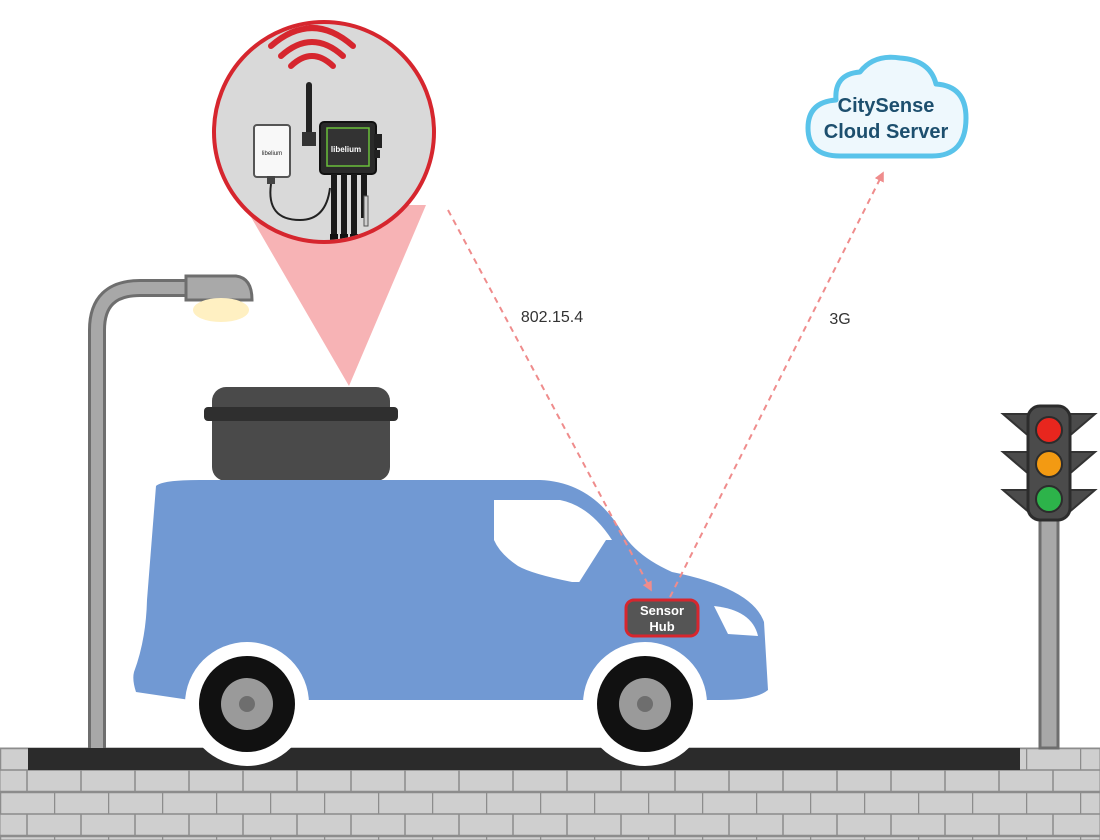 Image resolution: width=1100 pixels, height=840 pixels. What do you see at coordinates (1049, 577) in the screenshot?
I see `traffic-light-icon` at bounding box center [1049, 577].